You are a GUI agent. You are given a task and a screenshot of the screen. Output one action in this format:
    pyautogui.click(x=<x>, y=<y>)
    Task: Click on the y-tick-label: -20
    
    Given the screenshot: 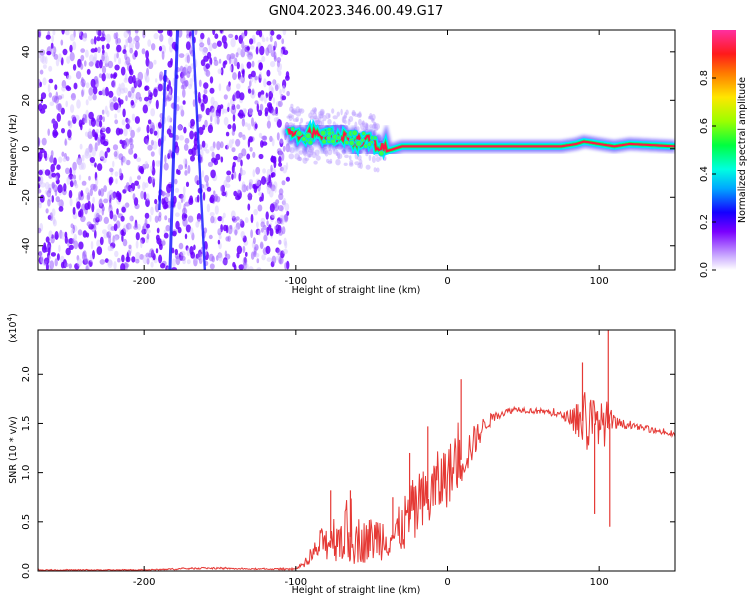 What is the action you would take?
    pyautogui.click(x=26, y=197)
    